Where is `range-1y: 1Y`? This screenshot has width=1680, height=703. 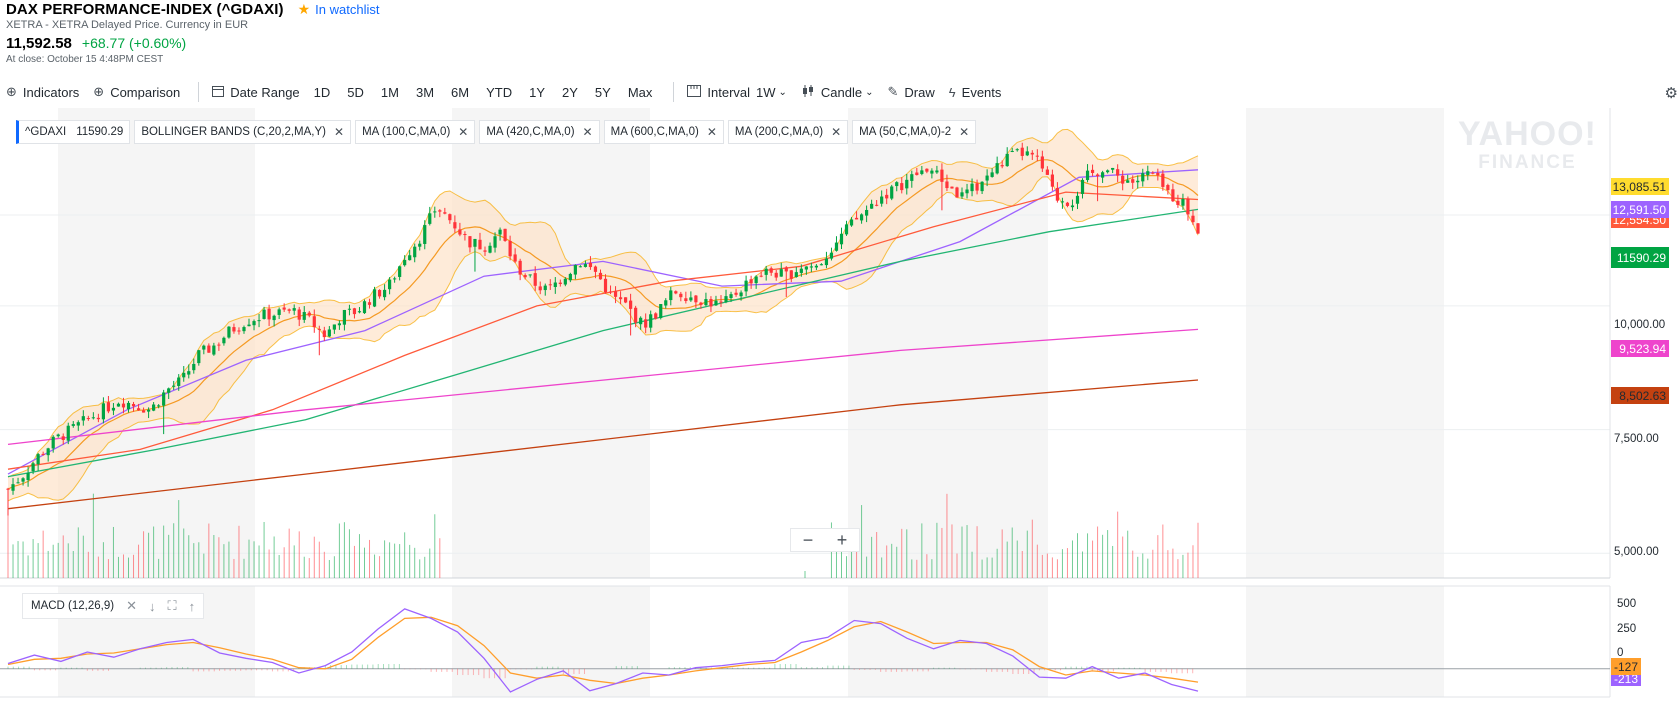
range-1y: 1Y is located at coordinates (537, 92).